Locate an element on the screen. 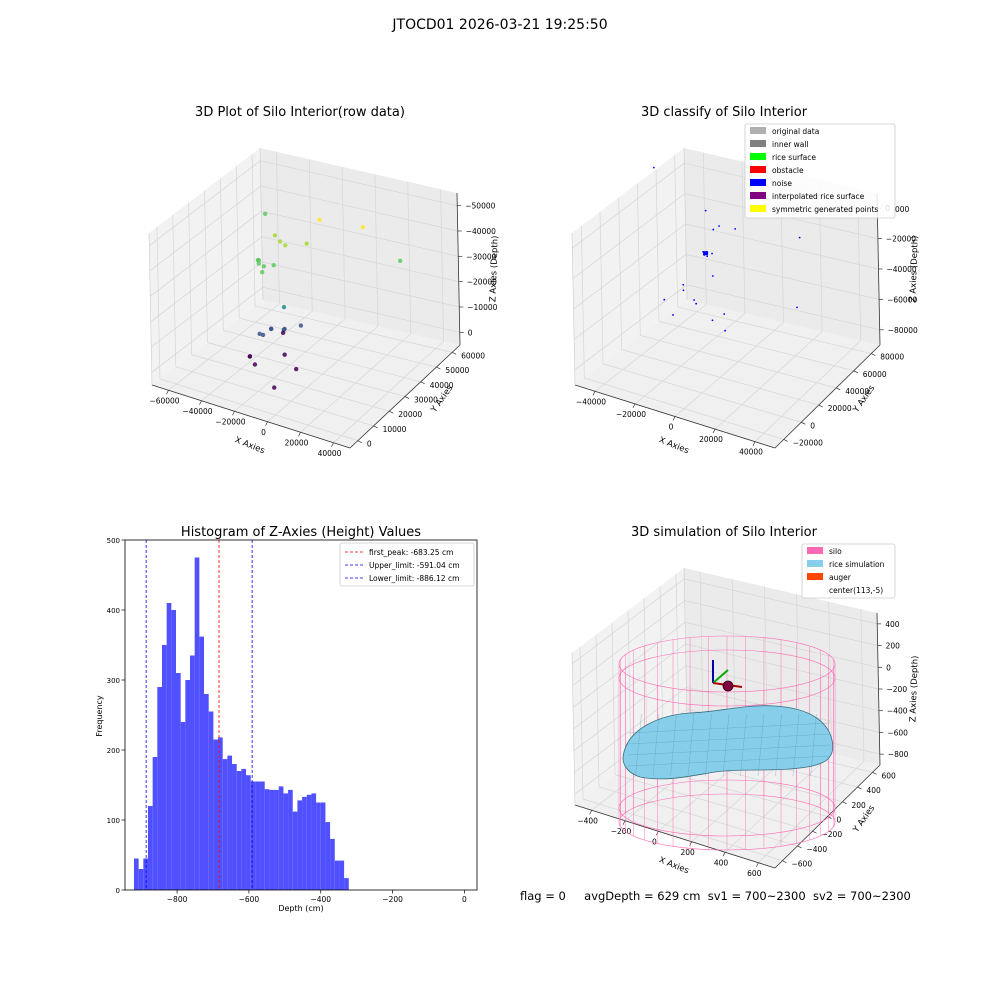  histogram-y-tick-label: 100 is located at coordinates (113, 821).